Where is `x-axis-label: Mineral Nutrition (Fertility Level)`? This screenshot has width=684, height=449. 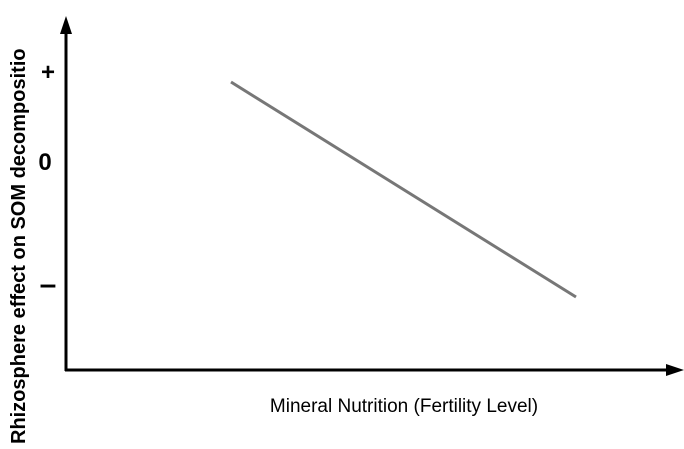
x-axis-label: Mineral Nutrition (Fertility Level) is located at coordinates (404, 406).